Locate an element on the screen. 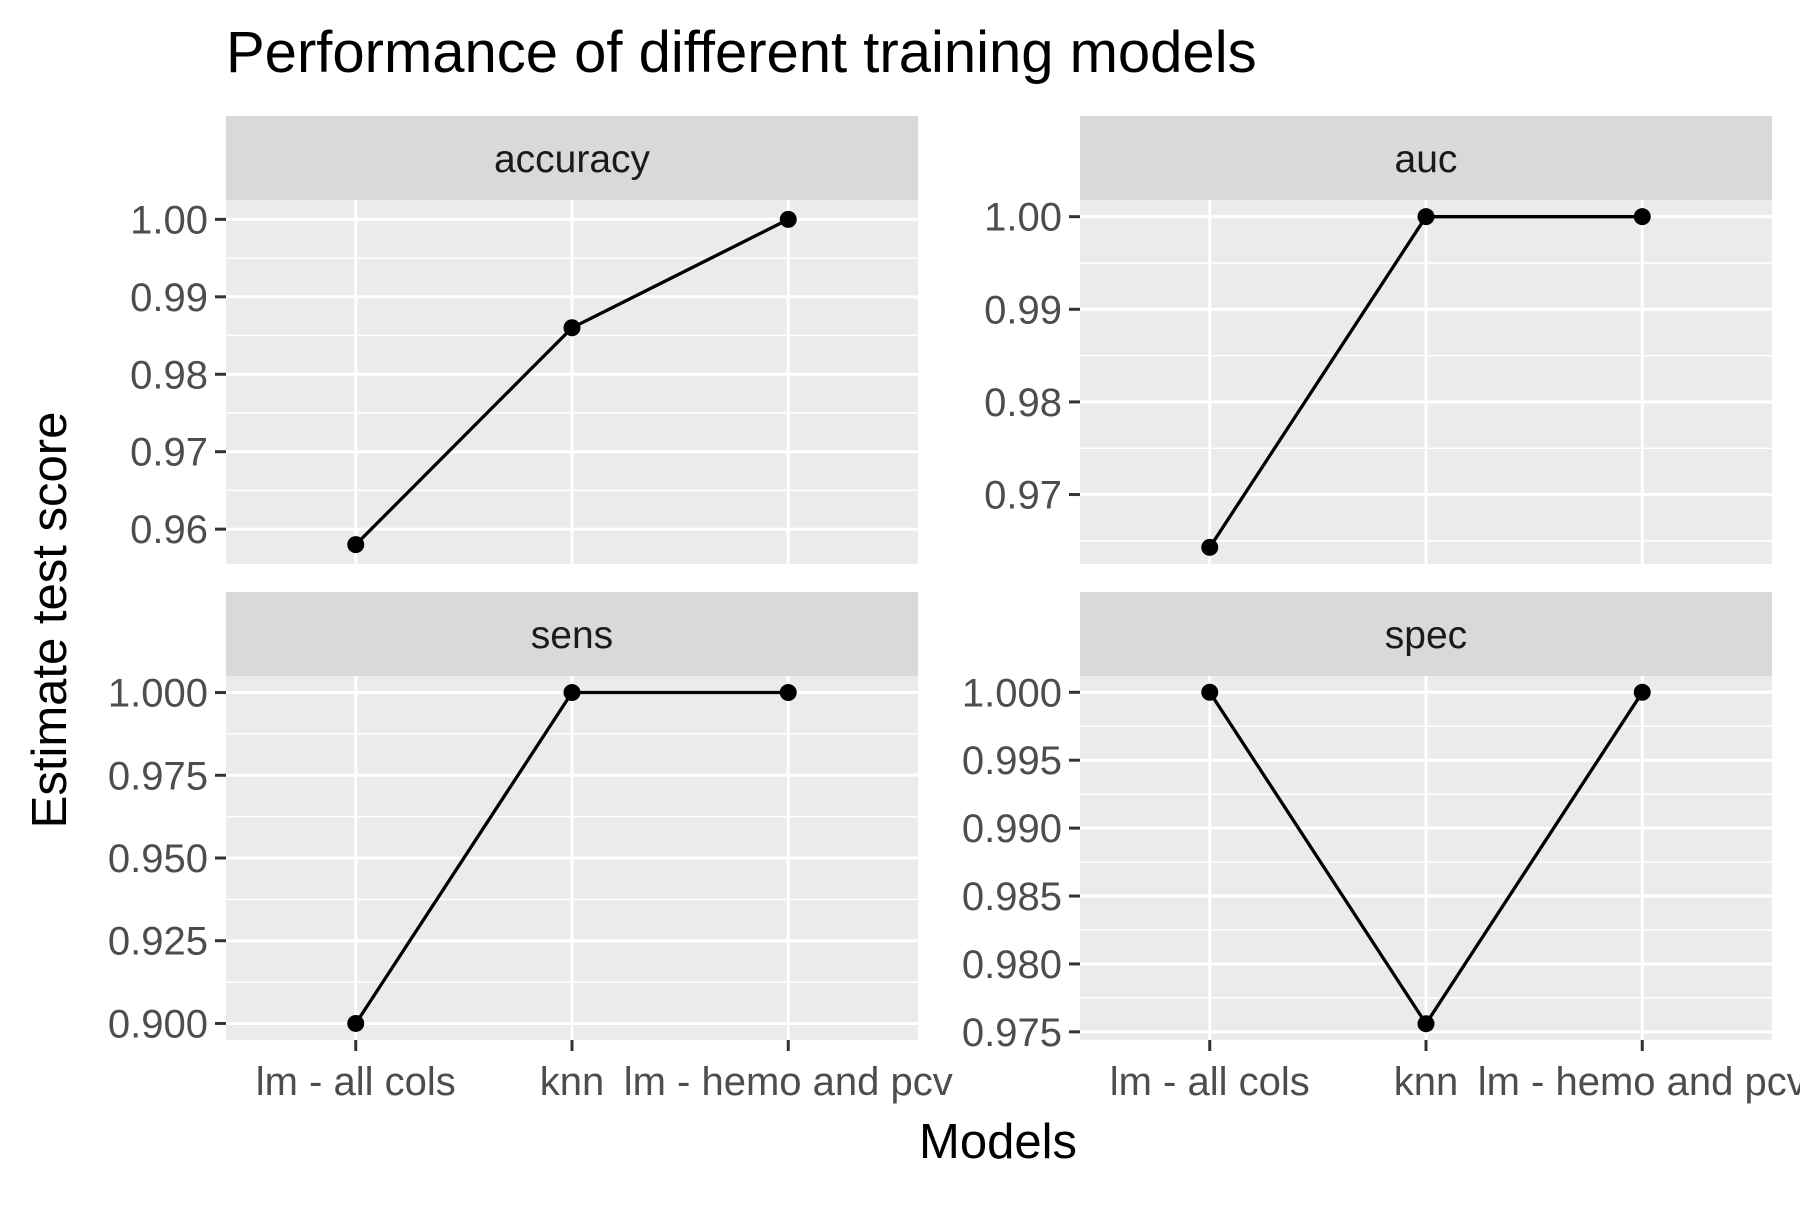 The image size is (1800, 1205). strip-spec is located at coordinates (1426, 634).